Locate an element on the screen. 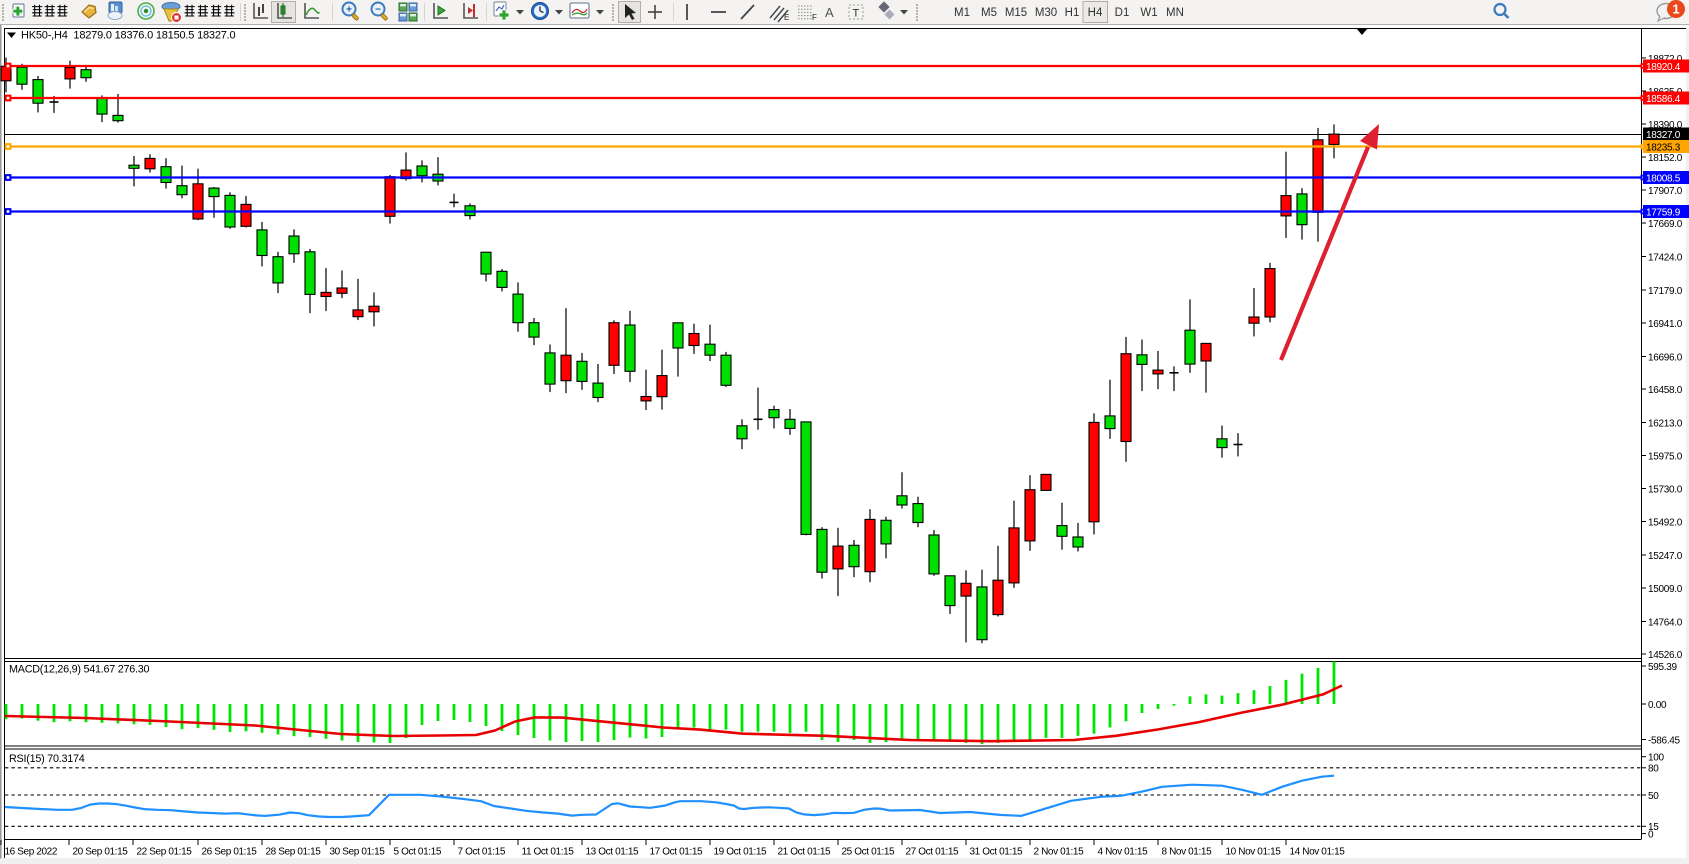 This screenshot has width=1689, height=864. svg-text: 27 Oct 01:15 is located at coordinates (933, 852).